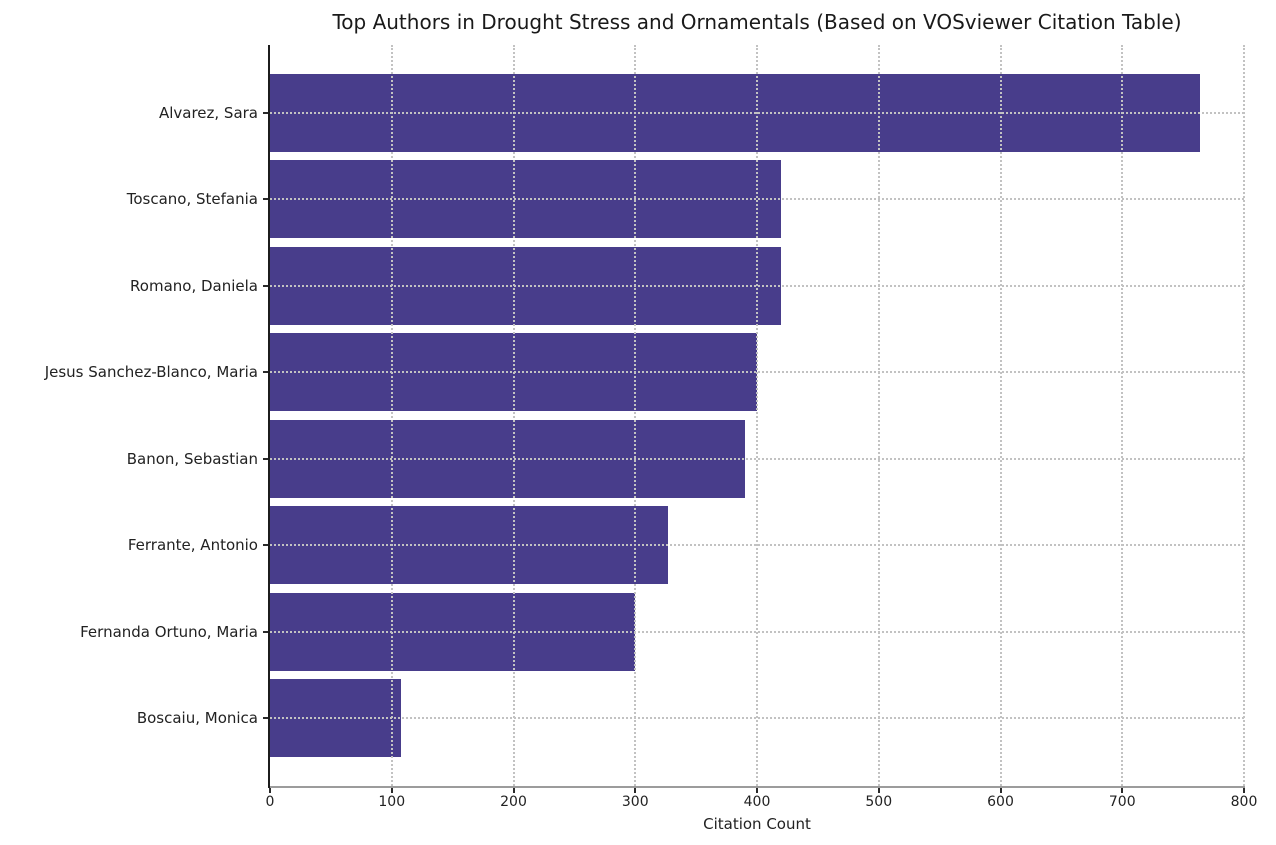  Describe the element at coordinates (192, 199) in the screenshot. I see `y-tick-label: Toscano, Stefania` at that location.